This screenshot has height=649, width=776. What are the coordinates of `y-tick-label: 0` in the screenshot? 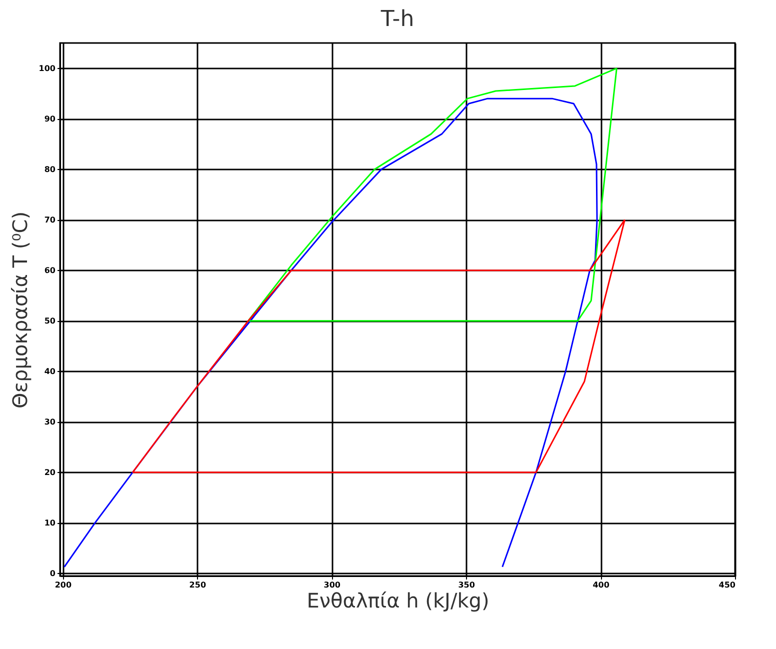 It's located at (53, 573).